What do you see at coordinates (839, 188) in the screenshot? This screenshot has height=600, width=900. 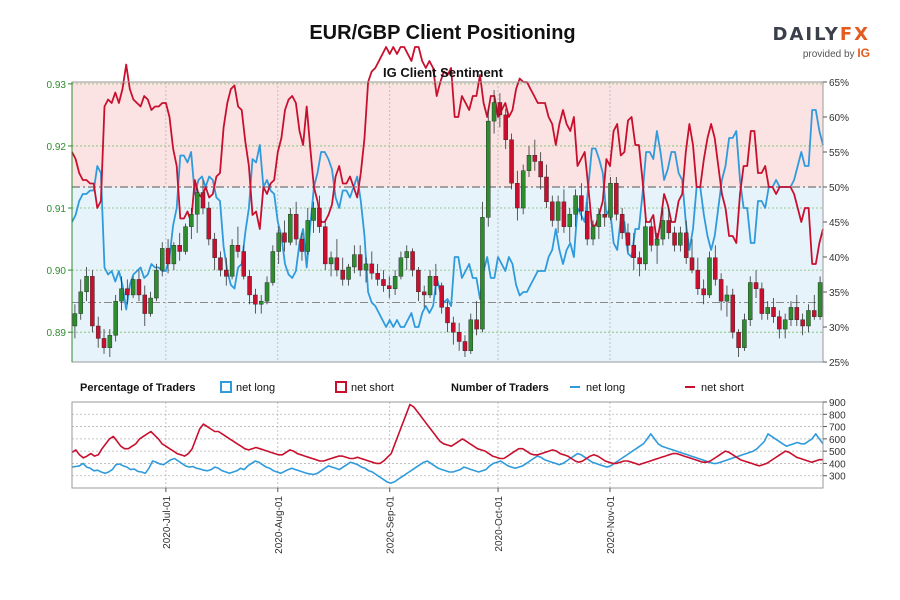 I see `right-tick-label: 50%` at bounding box center [839, 188].